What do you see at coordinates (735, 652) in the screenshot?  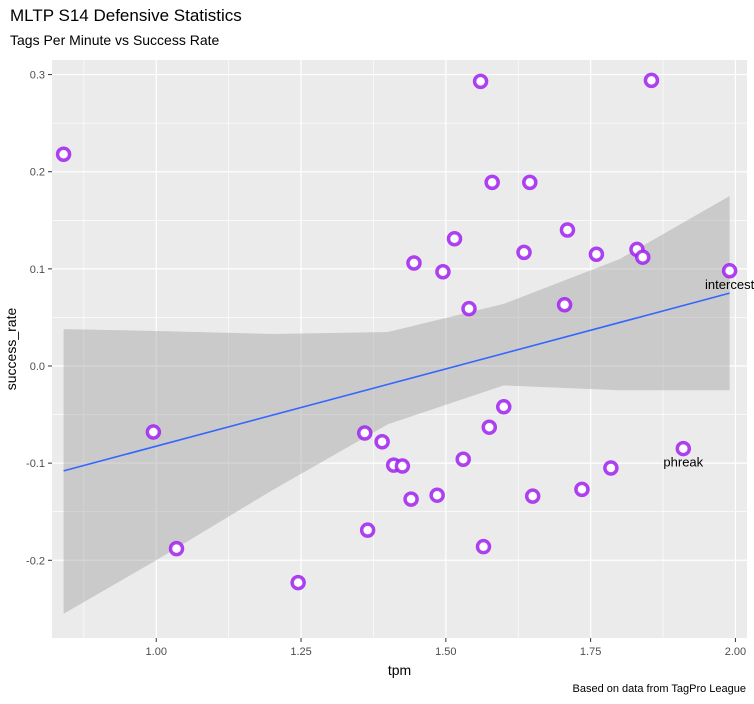 I see `x-tick-label: 2.00` at bounding box center [735, 652].